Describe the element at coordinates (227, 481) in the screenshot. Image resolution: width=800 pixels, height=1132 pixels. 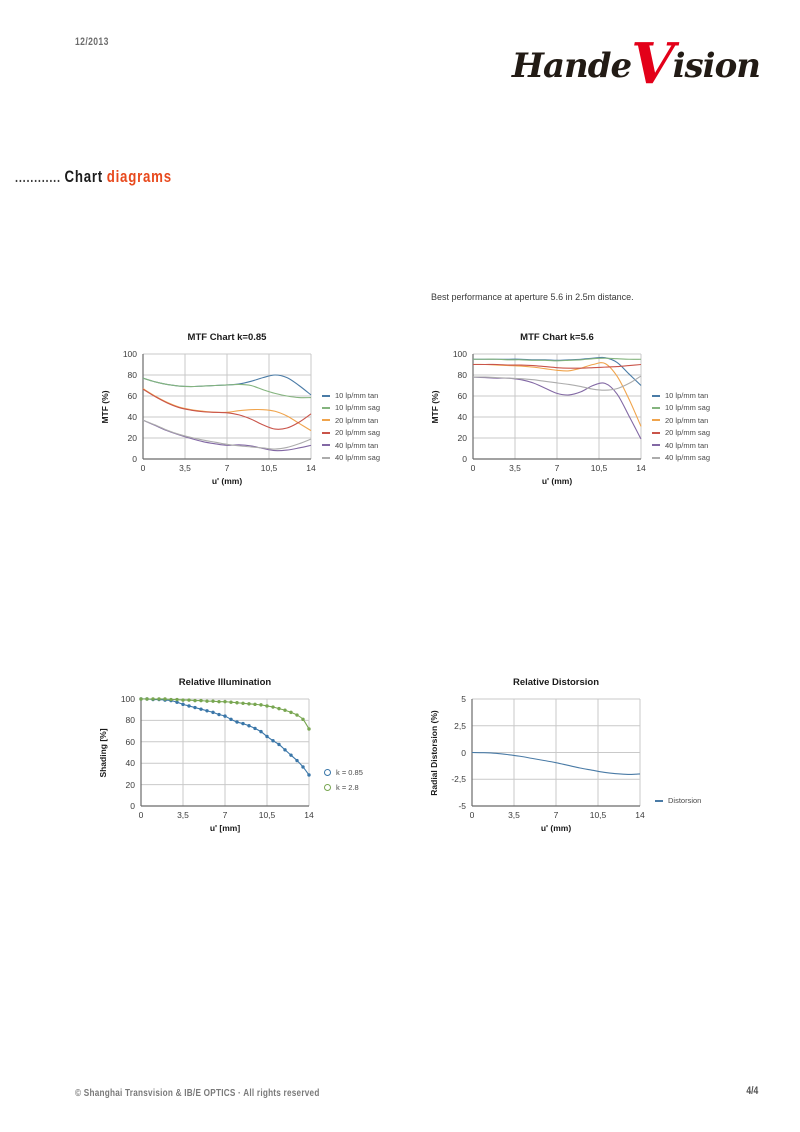
I see `x-axis-label: u' (mm)` at that location.